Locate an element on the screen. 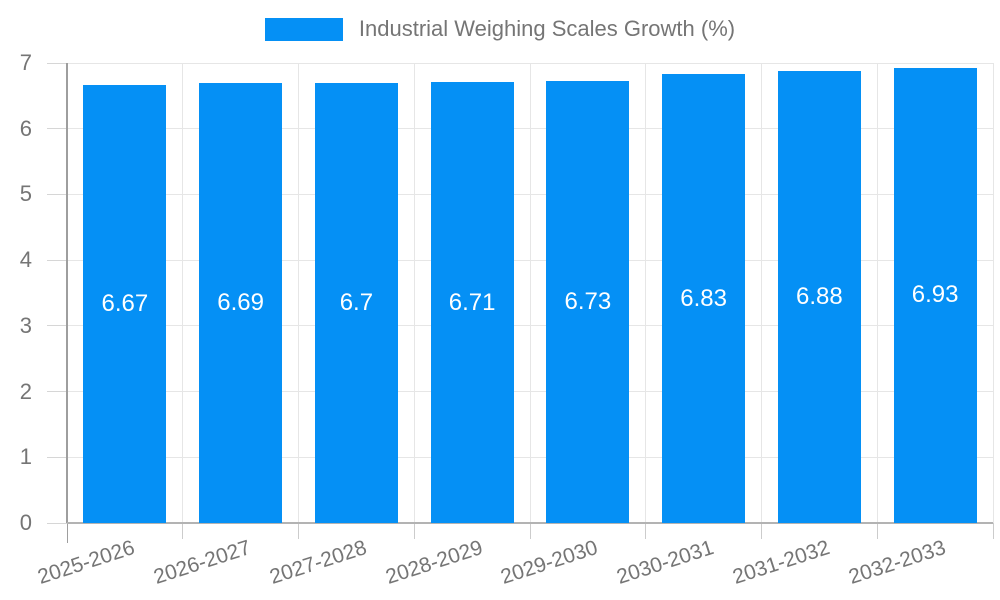 The height and width of the screenshot is (600, 1000). bar-value-label: 6.69 is located at coordinates (240, 303).